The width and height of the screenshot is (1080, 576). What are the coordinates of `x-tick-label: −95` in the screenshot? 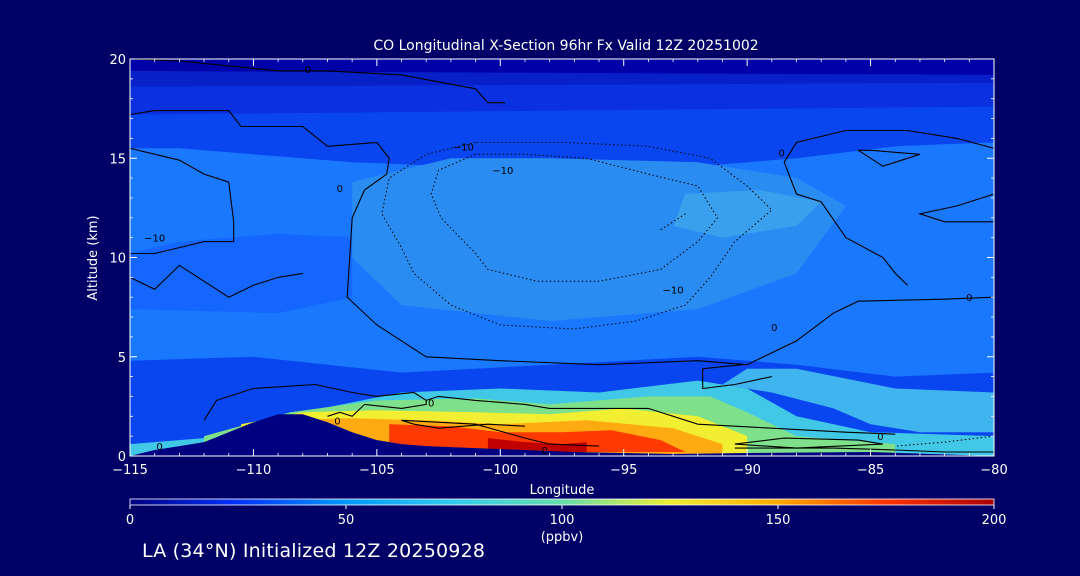 It's located at (623, 470).